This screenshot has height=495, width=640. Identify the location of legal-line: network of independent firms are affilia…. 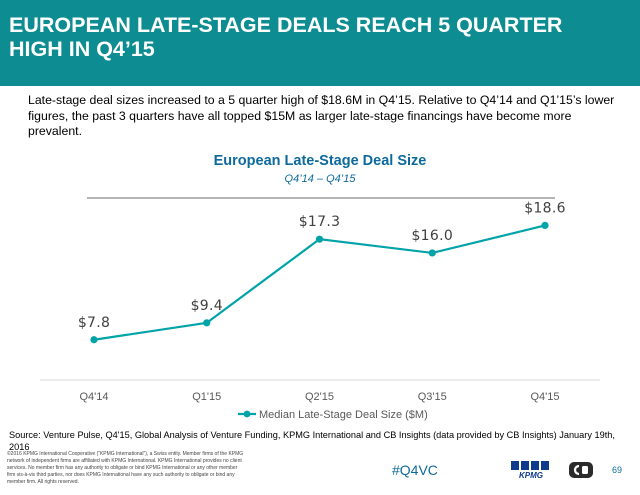
(124, 460).